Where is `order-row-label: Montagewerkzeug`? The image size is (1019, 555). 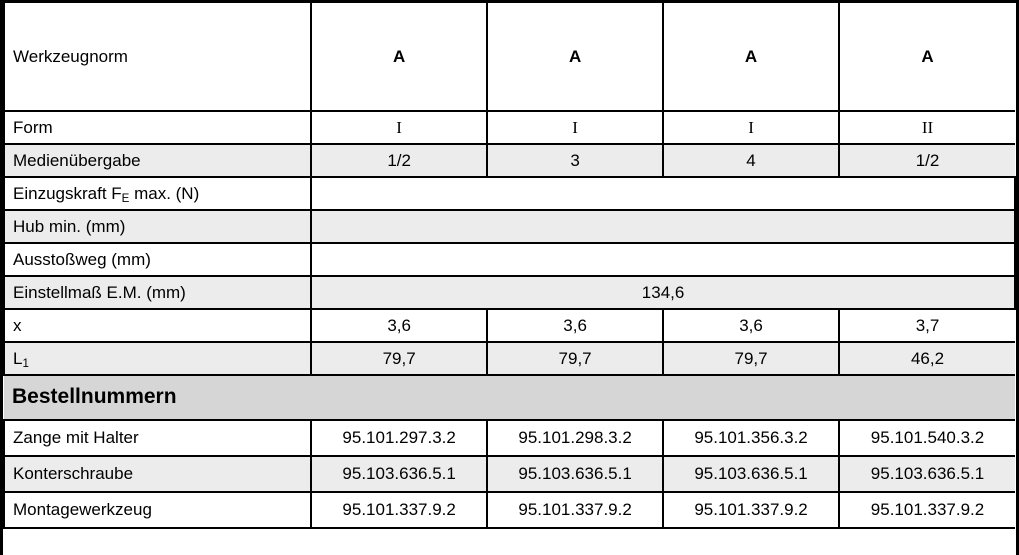
order-row-label: Montagewerkzeug is located at coordinates (157, 510).